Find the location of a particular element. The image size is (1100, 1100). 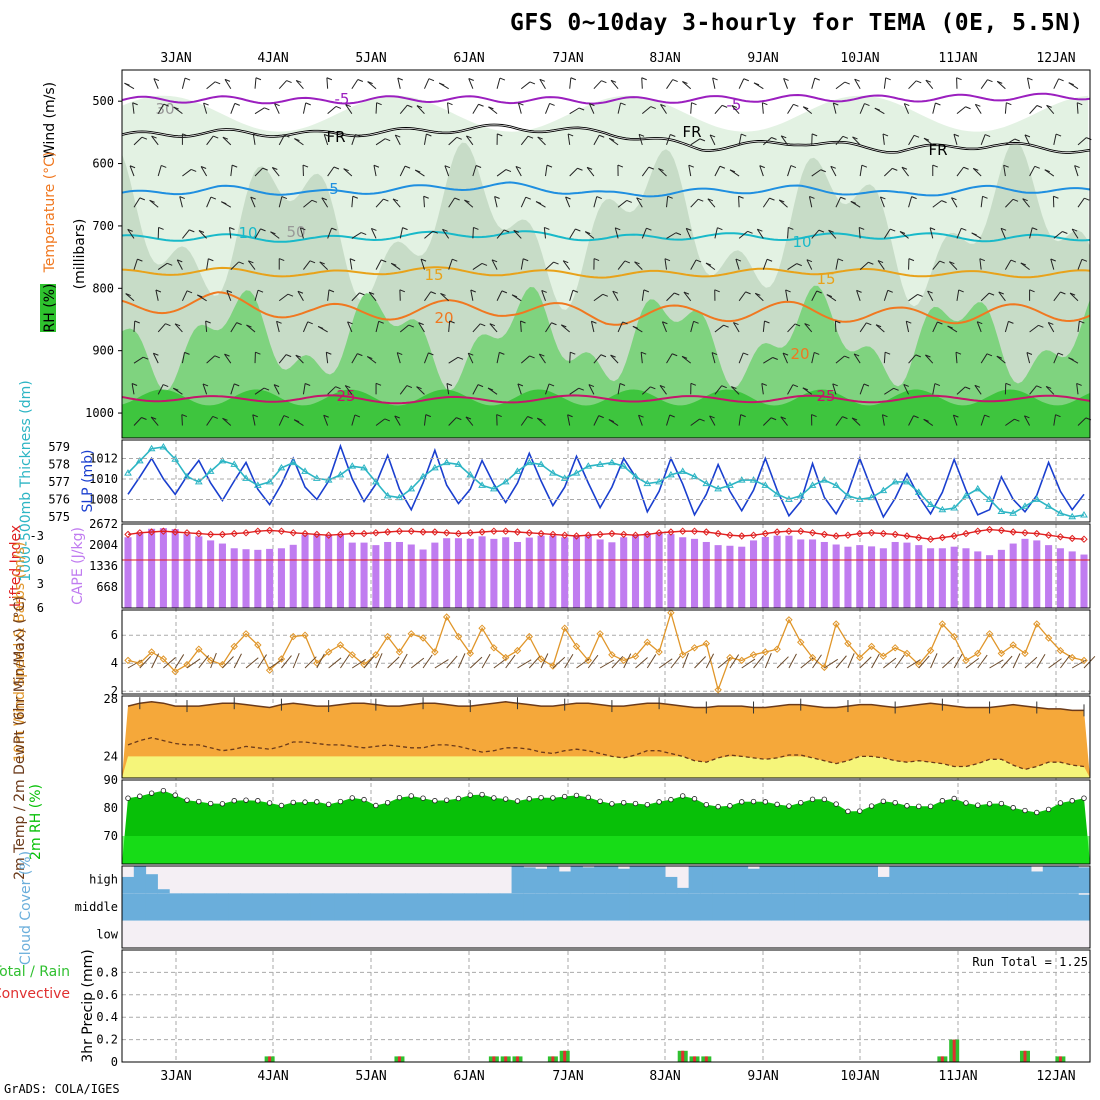

contour-label: 15 is located at coordinates (825, 279).